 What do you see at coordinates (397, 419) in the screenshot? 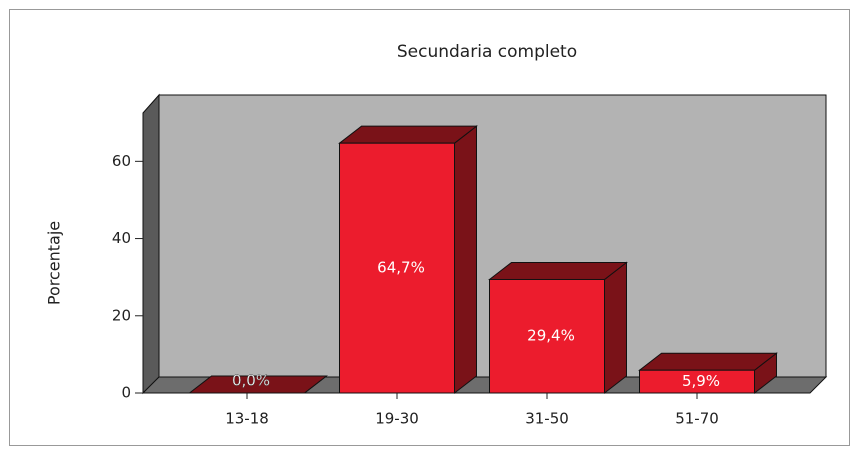
I see `x-tick-label: 19-30` at bounding box center [397, 419].